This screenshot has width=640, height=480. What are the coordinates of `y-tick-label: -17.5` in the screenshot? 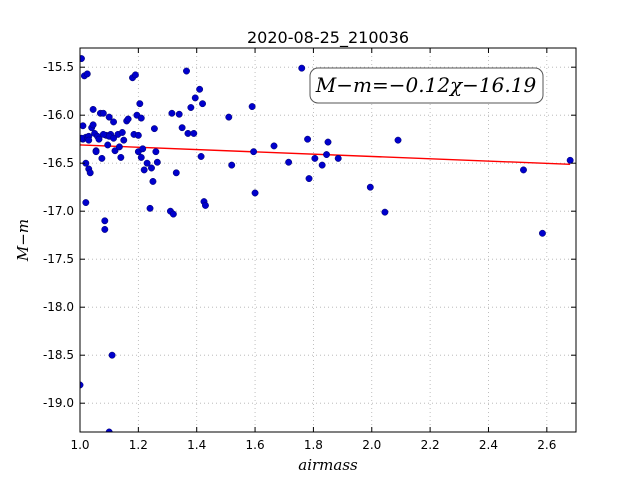 It's located at (58, 259).